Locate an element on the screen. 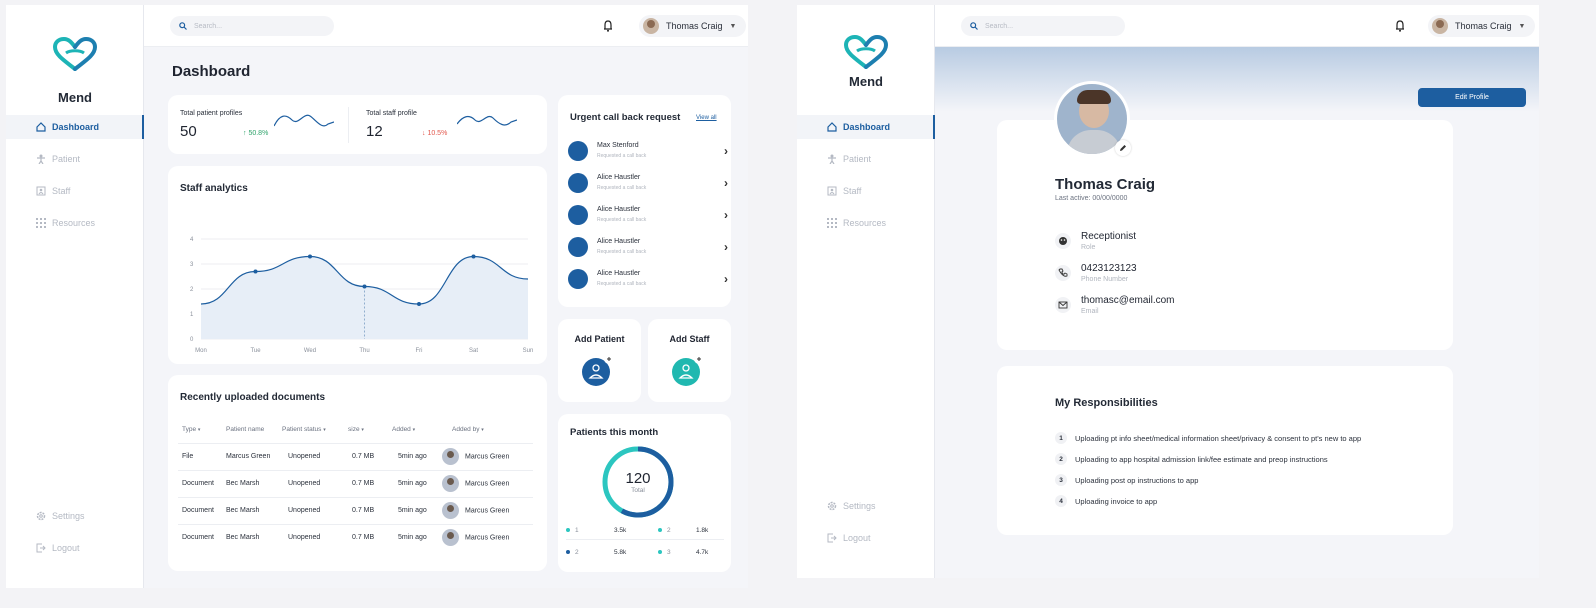  column-type: Type ▾ is located at coordinates (191, 430).